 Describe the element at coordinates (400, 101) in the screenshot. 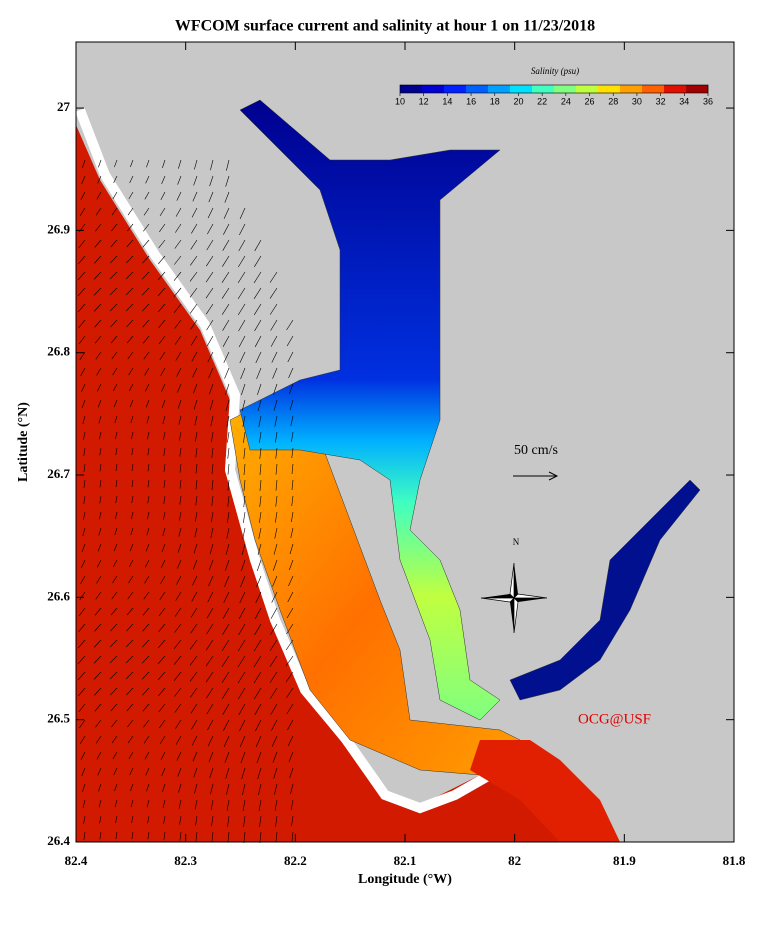

I see `colorbar-tick-label: 10` at that location.